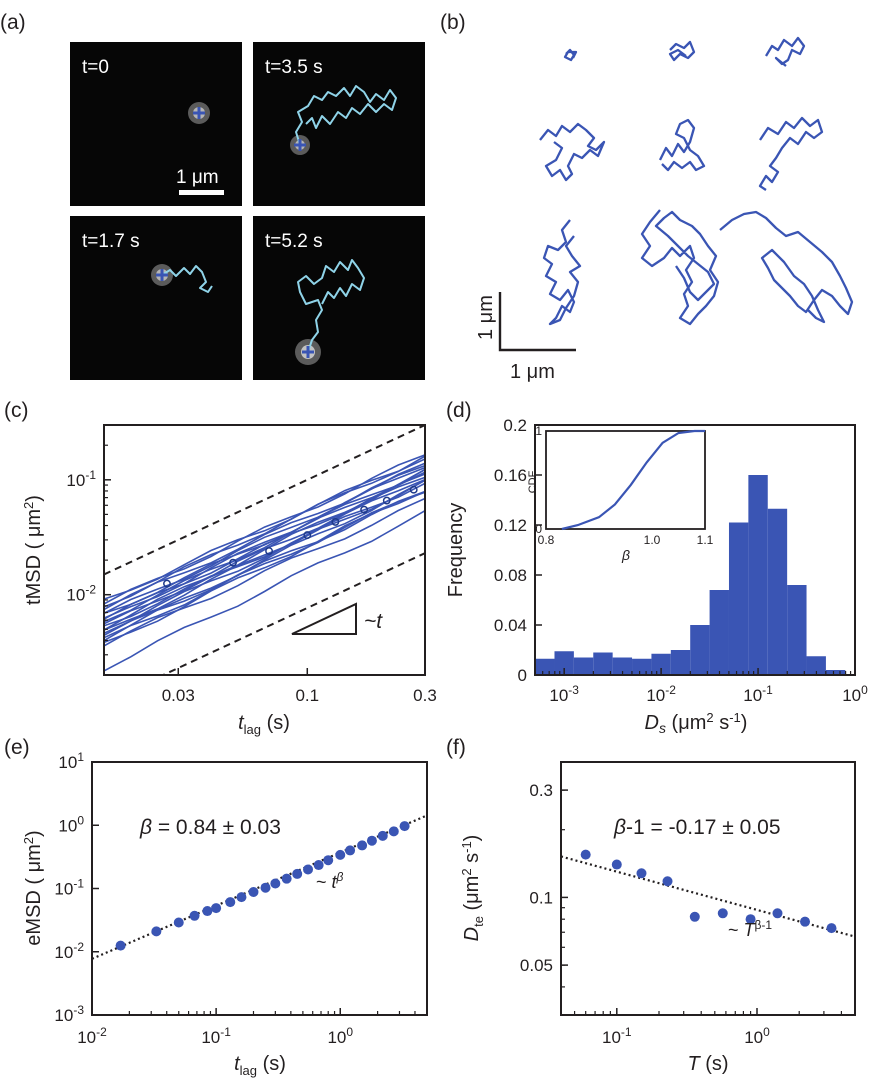 Image resolution: width=871 pixels, height=1084 pixels. What do you see at coordinates (453, 22) in the screenshot?
I see `panel-label-b: (b)` at bounding box center [453, 22].